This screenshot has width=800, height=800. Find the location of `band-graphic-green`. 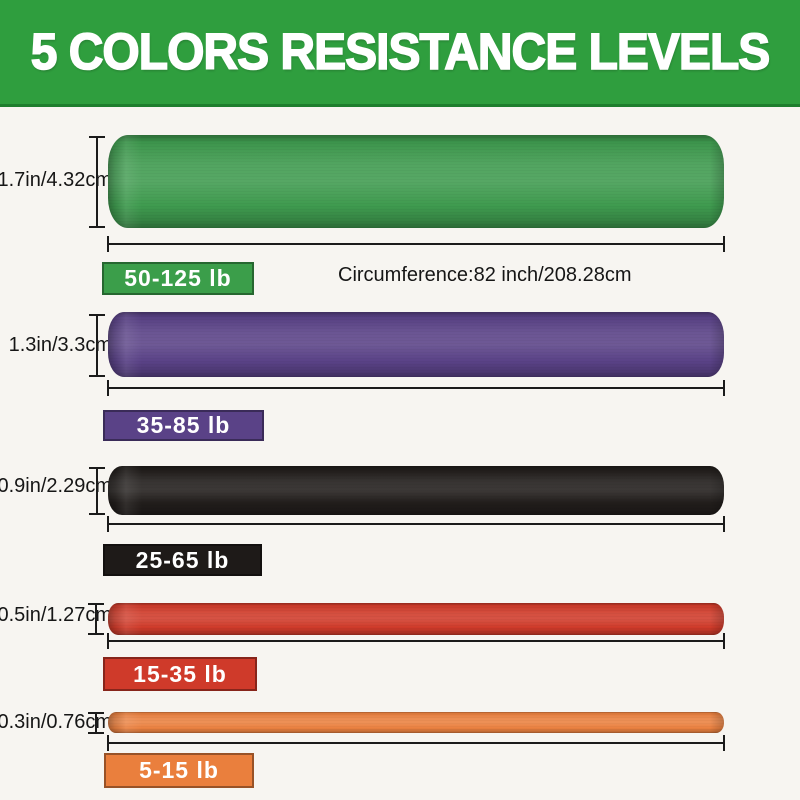

band-graphic-green is located at coordinates (416, 181).